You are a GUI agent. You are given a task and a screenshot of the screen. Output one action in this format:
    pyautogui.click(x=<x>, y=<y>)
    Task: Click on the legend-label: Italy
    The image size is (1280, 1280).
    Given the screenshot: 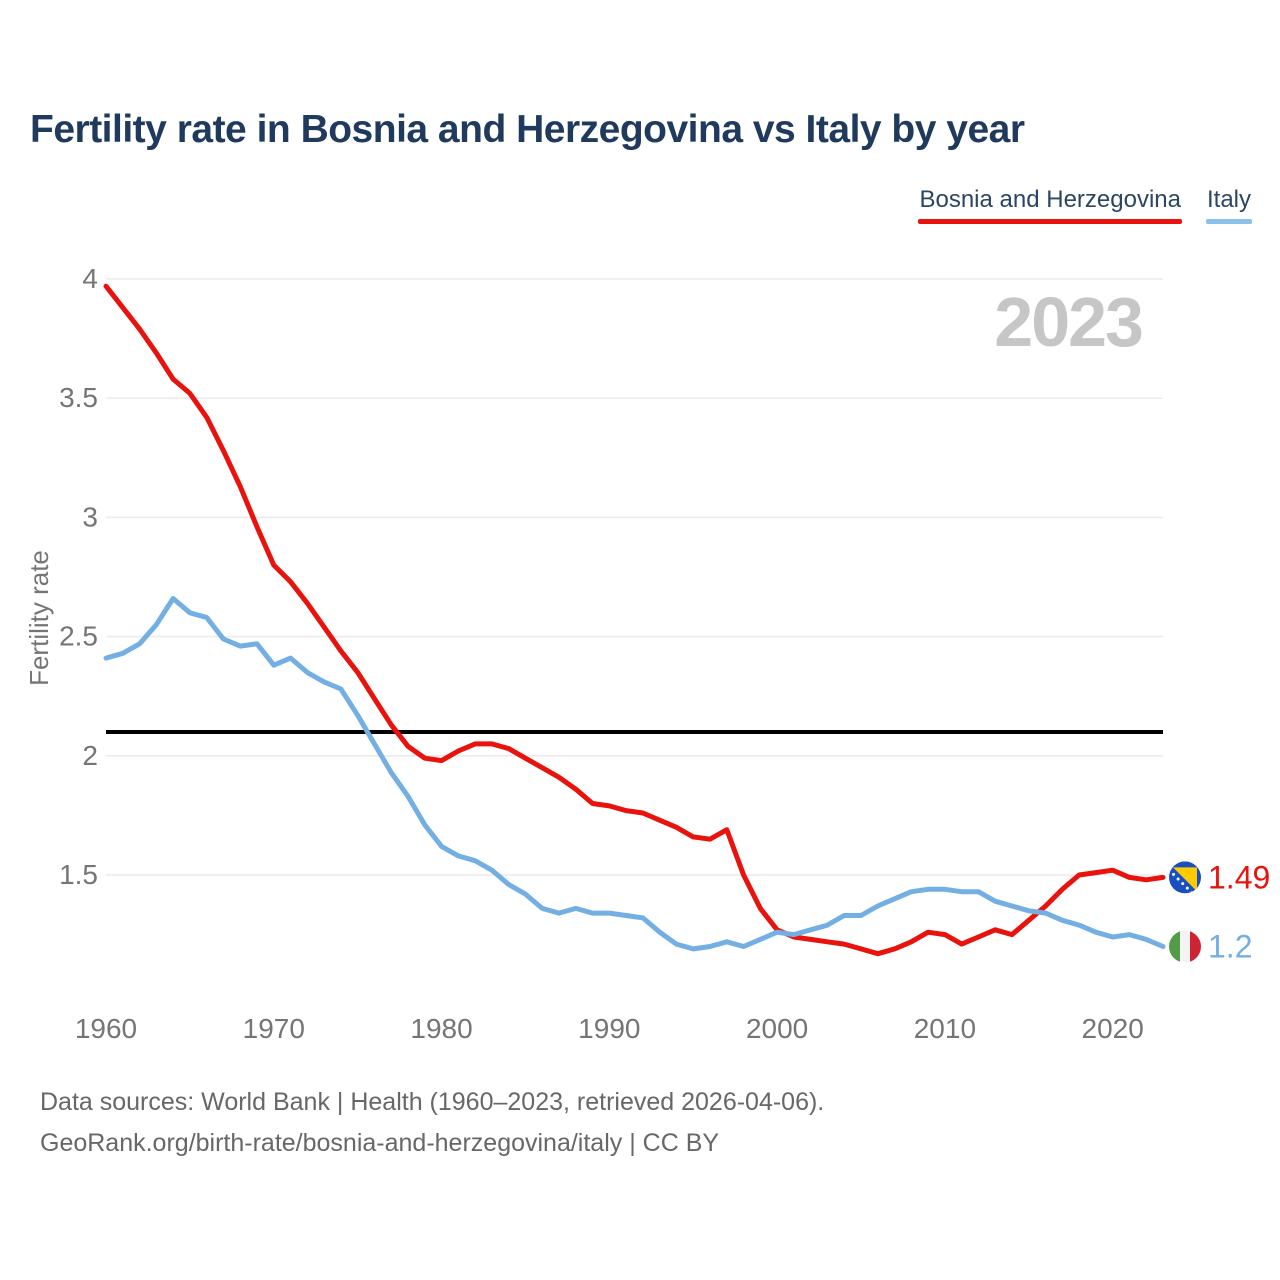 What is the action you would take?
    pyautogui.click(x=1228, y=199)
    